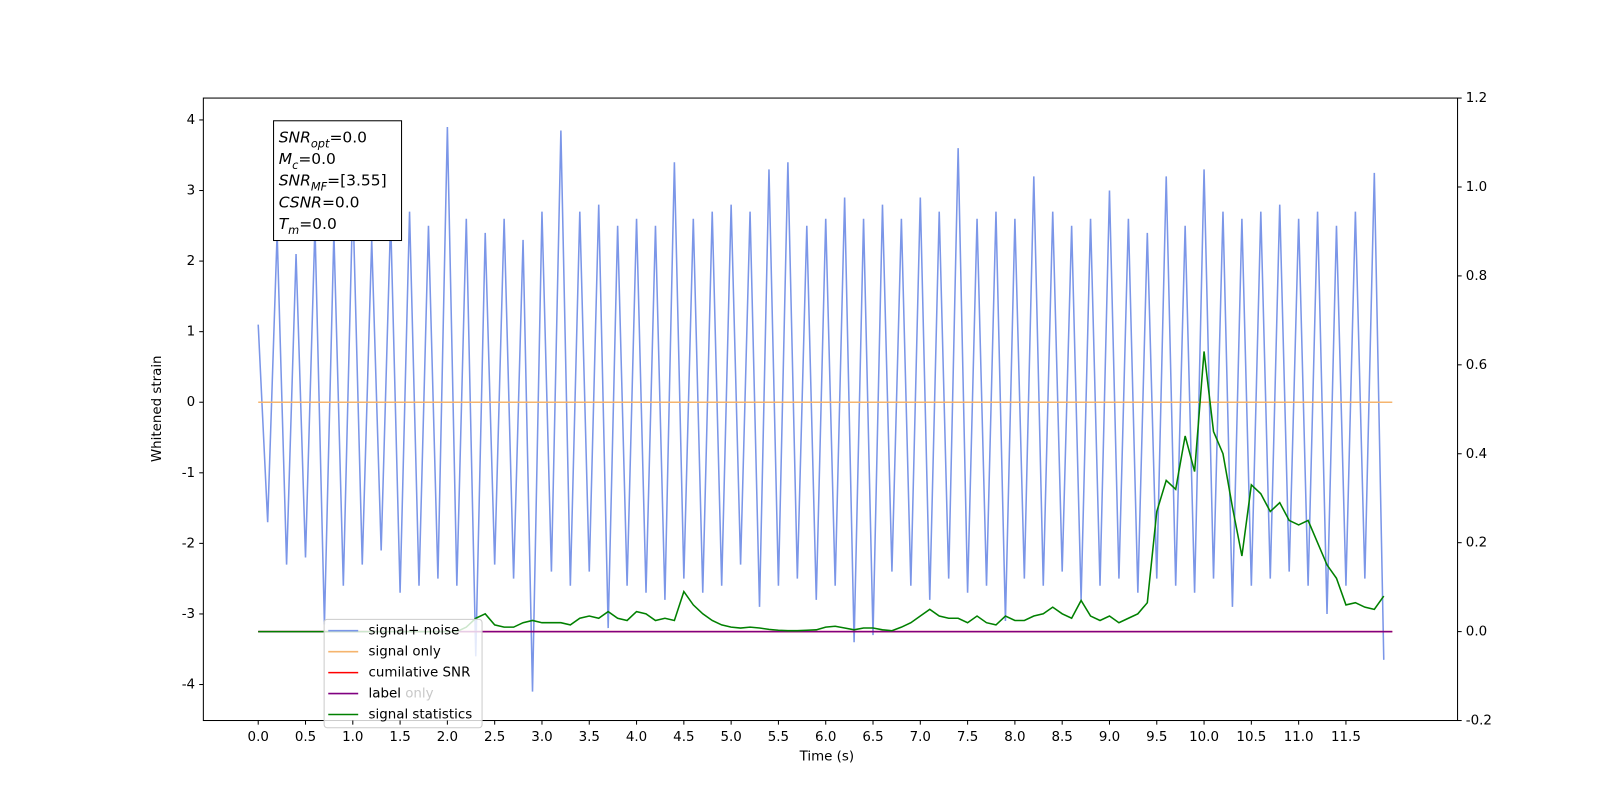 The image size is (1600, 800). I want to click on x-tick-label: 7.0, so click(920, 737).